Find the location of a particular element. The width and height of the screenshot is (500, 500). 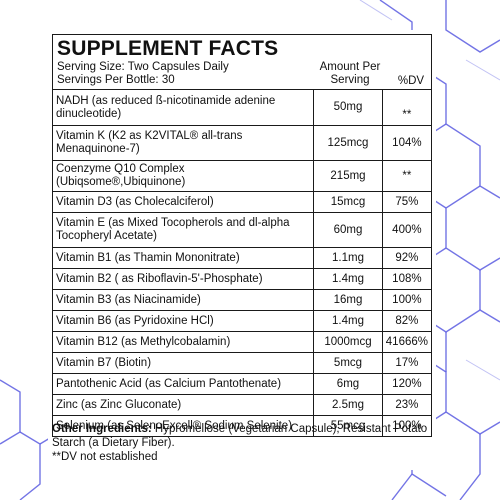

dv-footnote: **DV not established is located at coordinates (105, 457).